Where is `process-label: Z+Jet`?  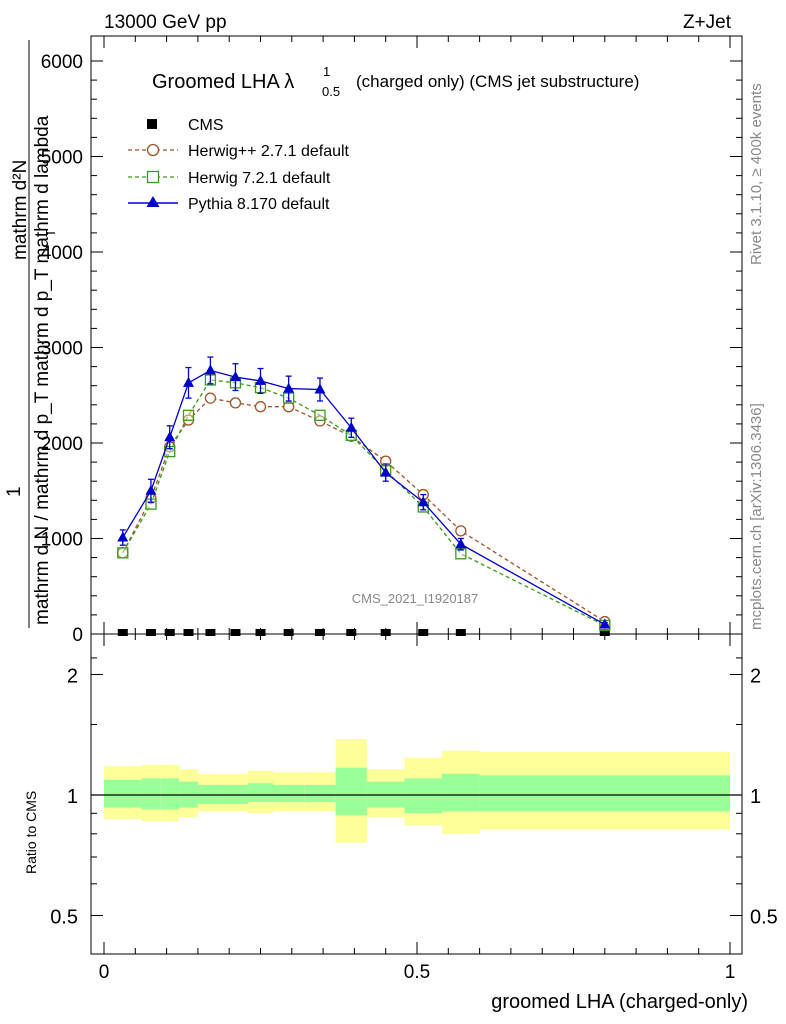 process-label: Z+Jet is located at coordinates (707, 22).